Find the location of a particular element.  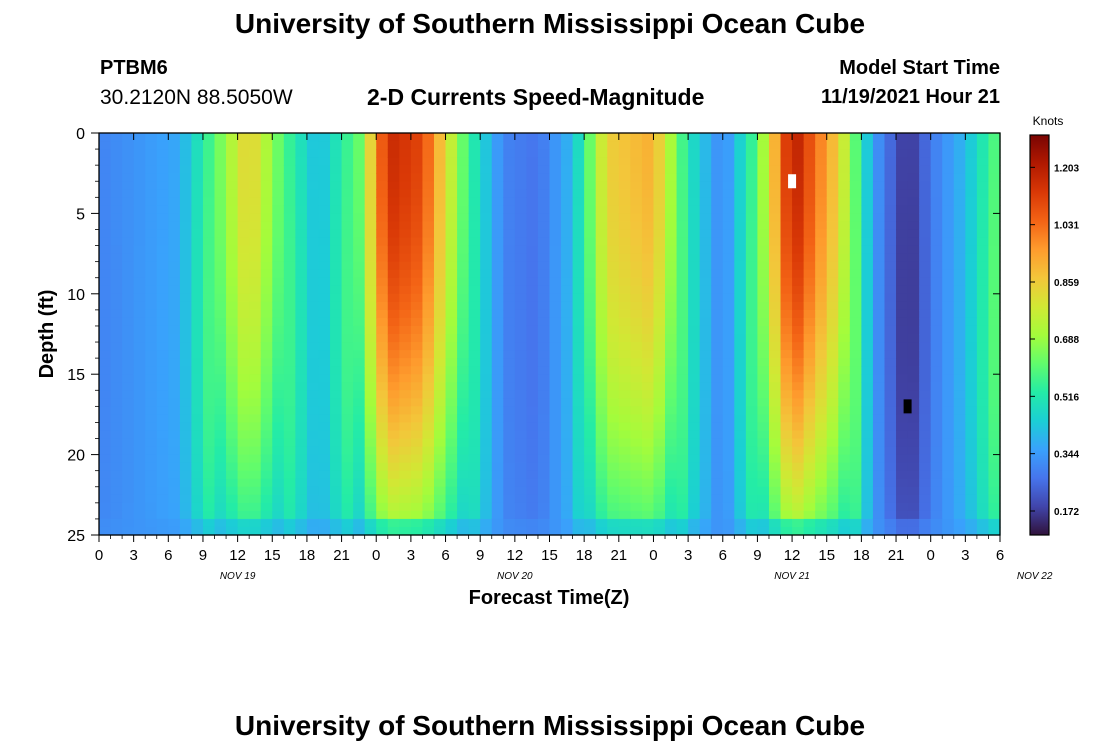

model-start-label: Model Start Time is located at coordinates (919, 68).